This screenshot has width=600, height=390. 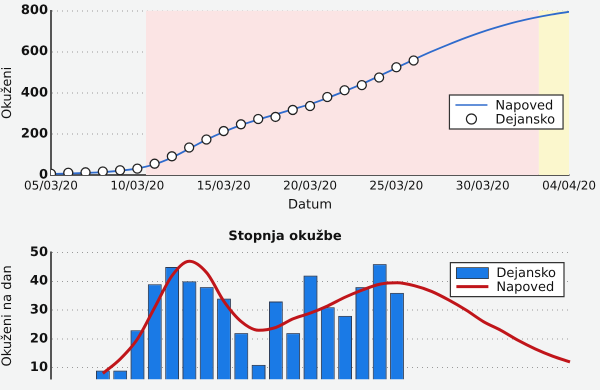 I want to click on x-tick-label: 25/03/20, so click(x=396, y=185).